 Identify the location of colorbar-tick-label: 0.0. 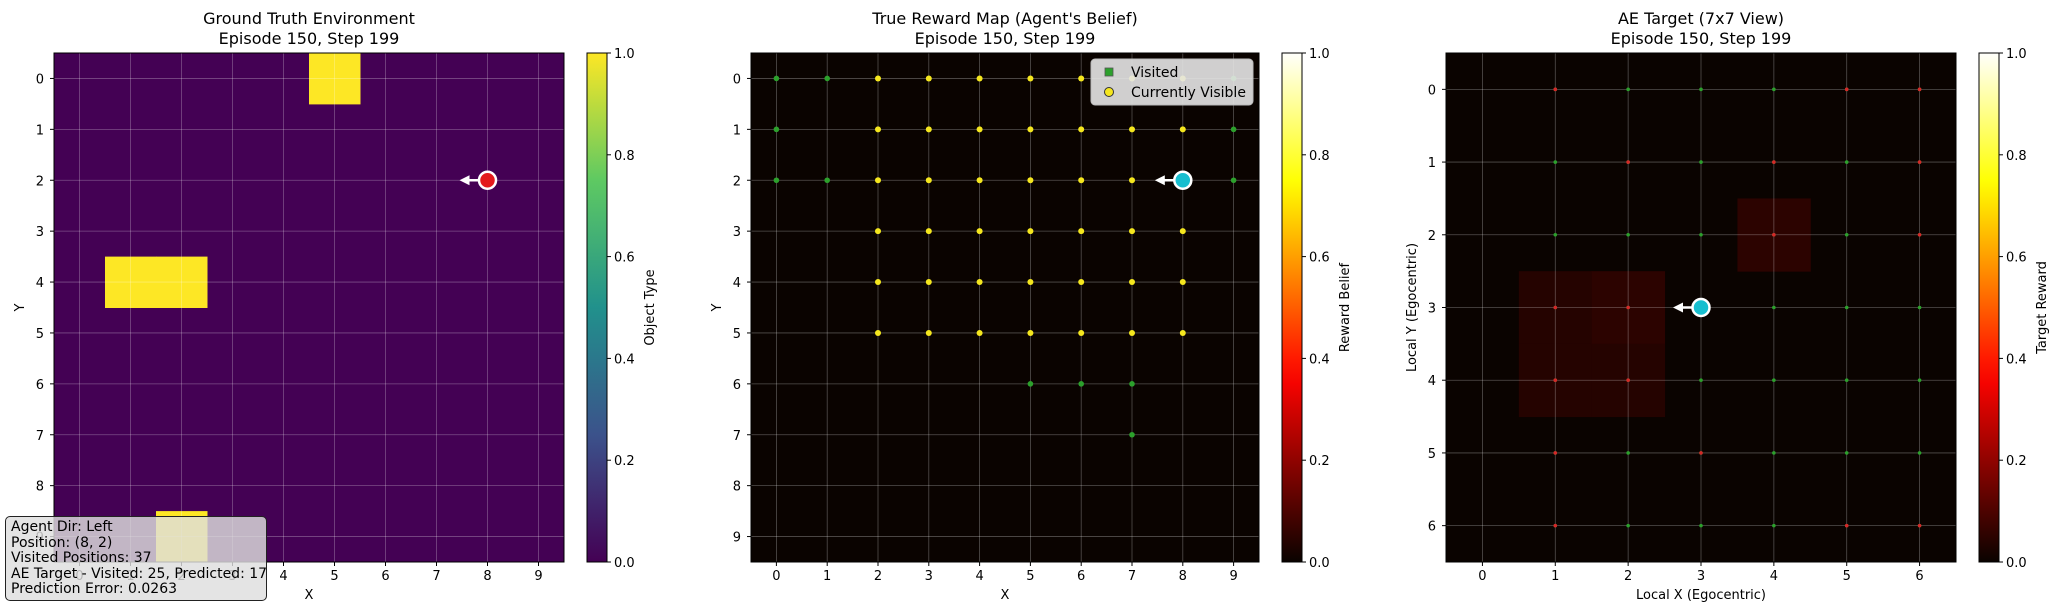
(2016, 563).